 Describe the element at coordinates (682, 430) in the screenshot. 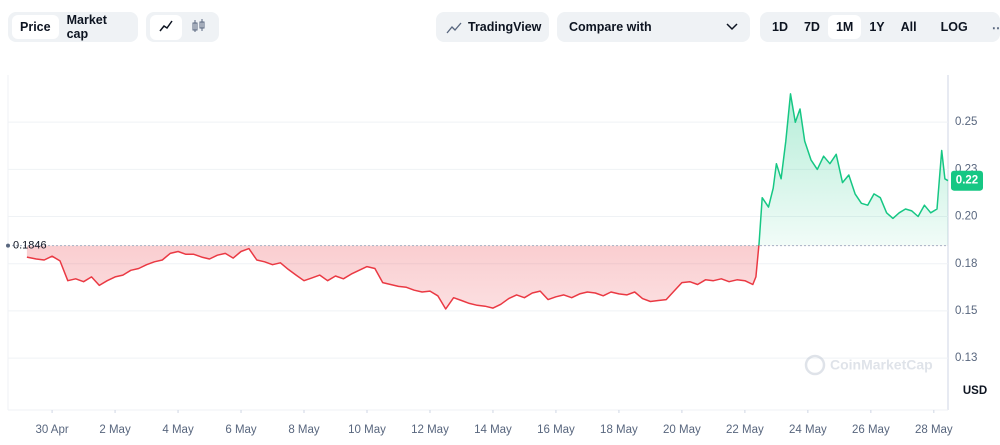

I see `x-tick-label: 20 May` at that location.